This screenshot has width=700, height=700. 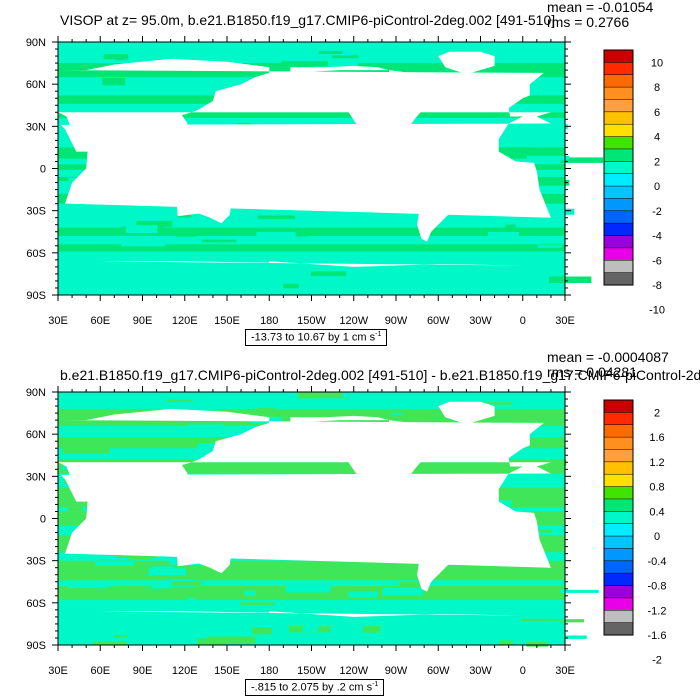 I want to click on y-tick-label: 90N, so click(x=36, y=43).